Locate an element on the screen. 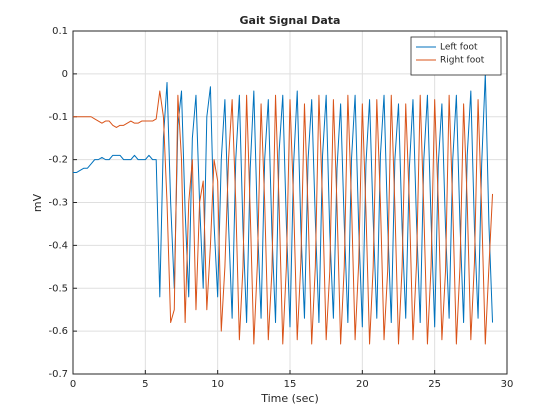 Image resolution: width=560 pixels, height=420 pixels. x-tick-label: 20 is located at coordinates (362, 384).